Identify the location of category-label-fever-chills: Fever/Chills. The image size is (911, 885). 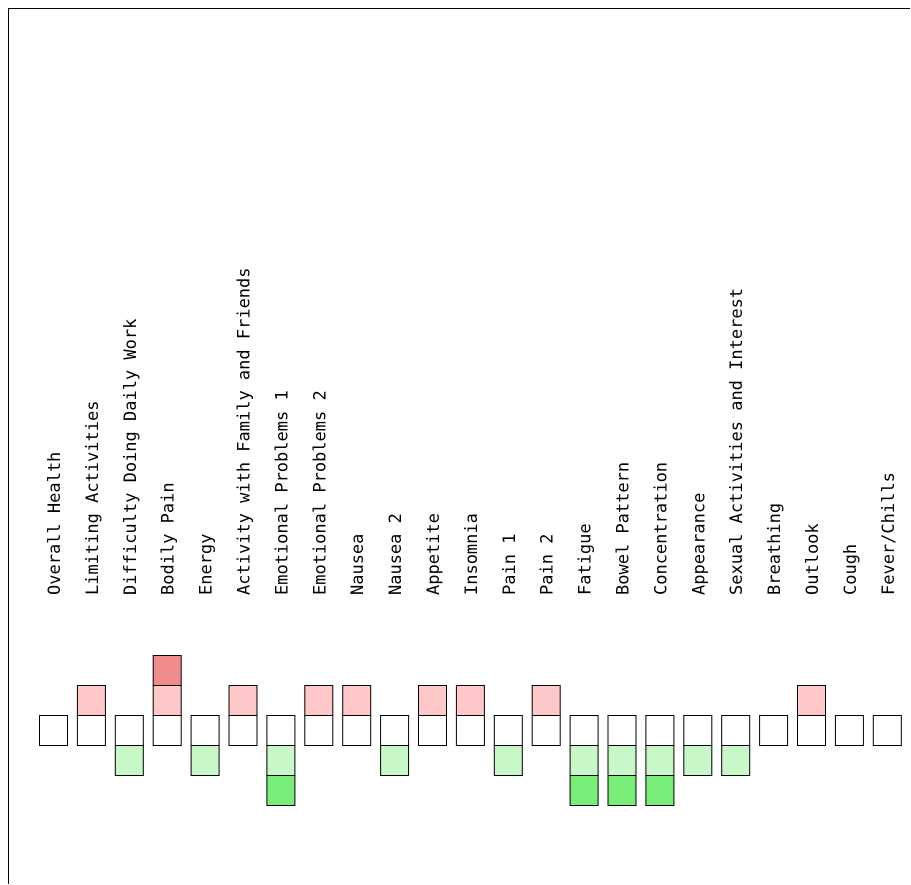
(889, 533).